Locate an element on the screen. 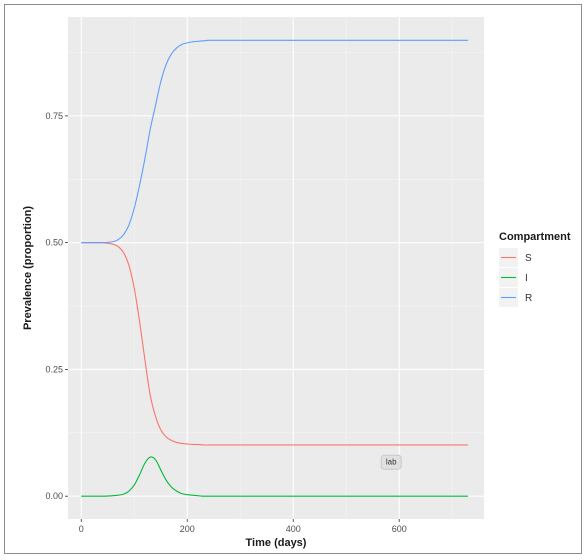 The image size is (588, 560). y-tick-label: 0.00 is located at coordinates (54, 496).